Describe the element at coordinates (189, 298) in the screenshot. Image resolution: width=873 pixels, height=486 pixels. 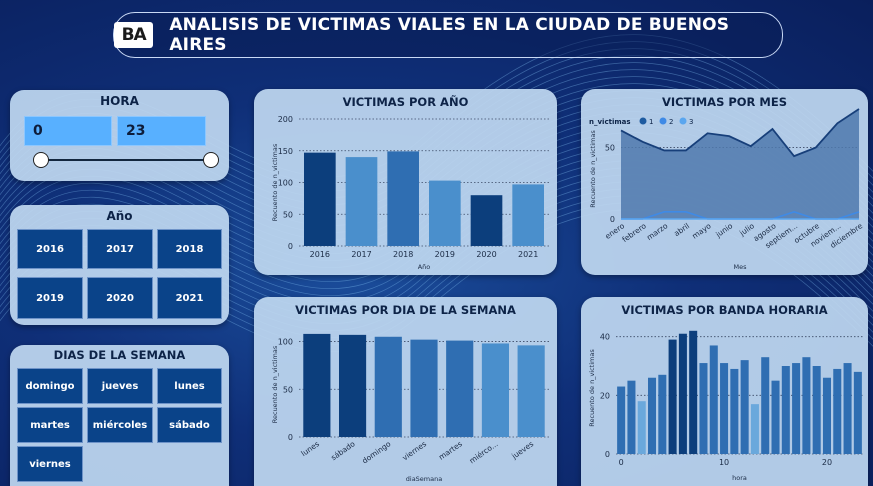
I see `anio-option-2021: 2021` at that location.